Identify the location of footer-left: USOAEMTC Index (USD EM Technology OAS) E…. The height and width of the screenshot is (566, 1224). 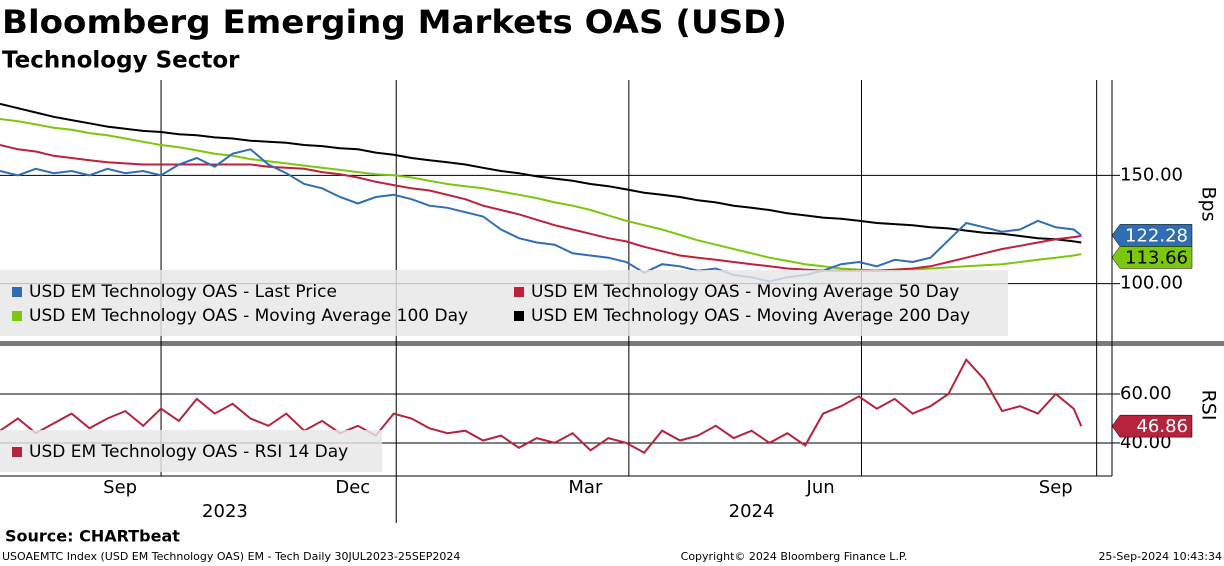
(231, 556).